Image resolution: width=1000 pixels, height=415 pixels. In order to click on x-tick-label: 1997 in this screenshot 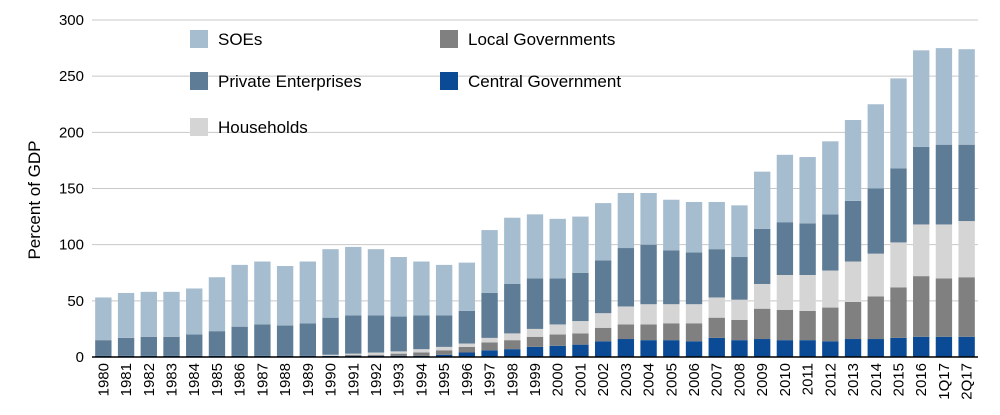, I will do `click(490, 379)`.